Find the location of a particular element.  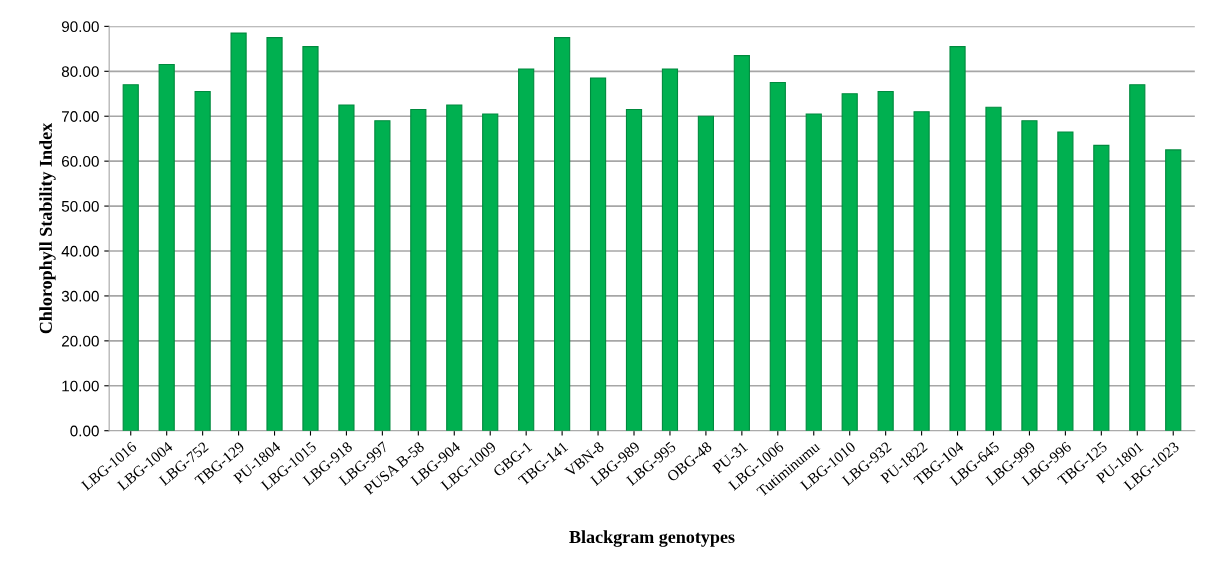

y-axis-title: Chlorophyll Stability Index is located at coordinates (47, 228).